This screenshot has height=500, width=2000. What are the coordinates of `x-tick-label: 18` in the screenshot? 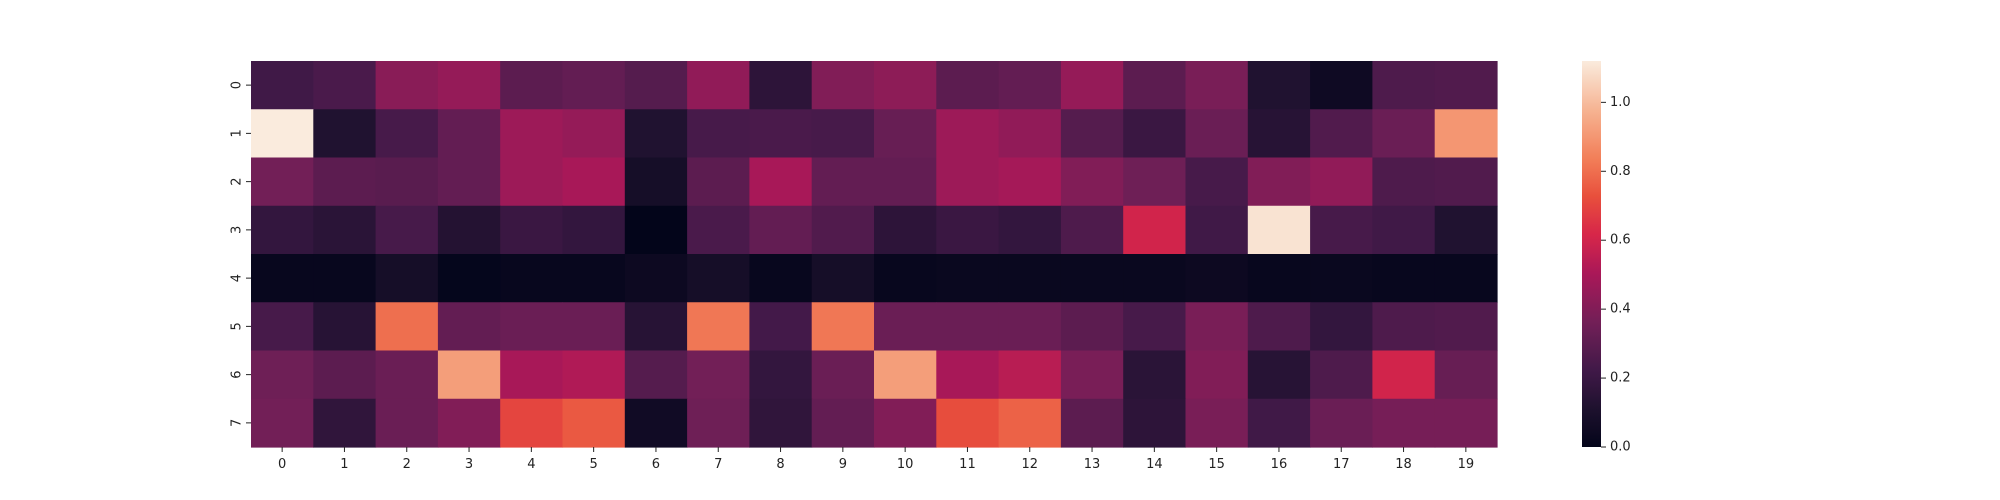 It's located at (1403, 464).